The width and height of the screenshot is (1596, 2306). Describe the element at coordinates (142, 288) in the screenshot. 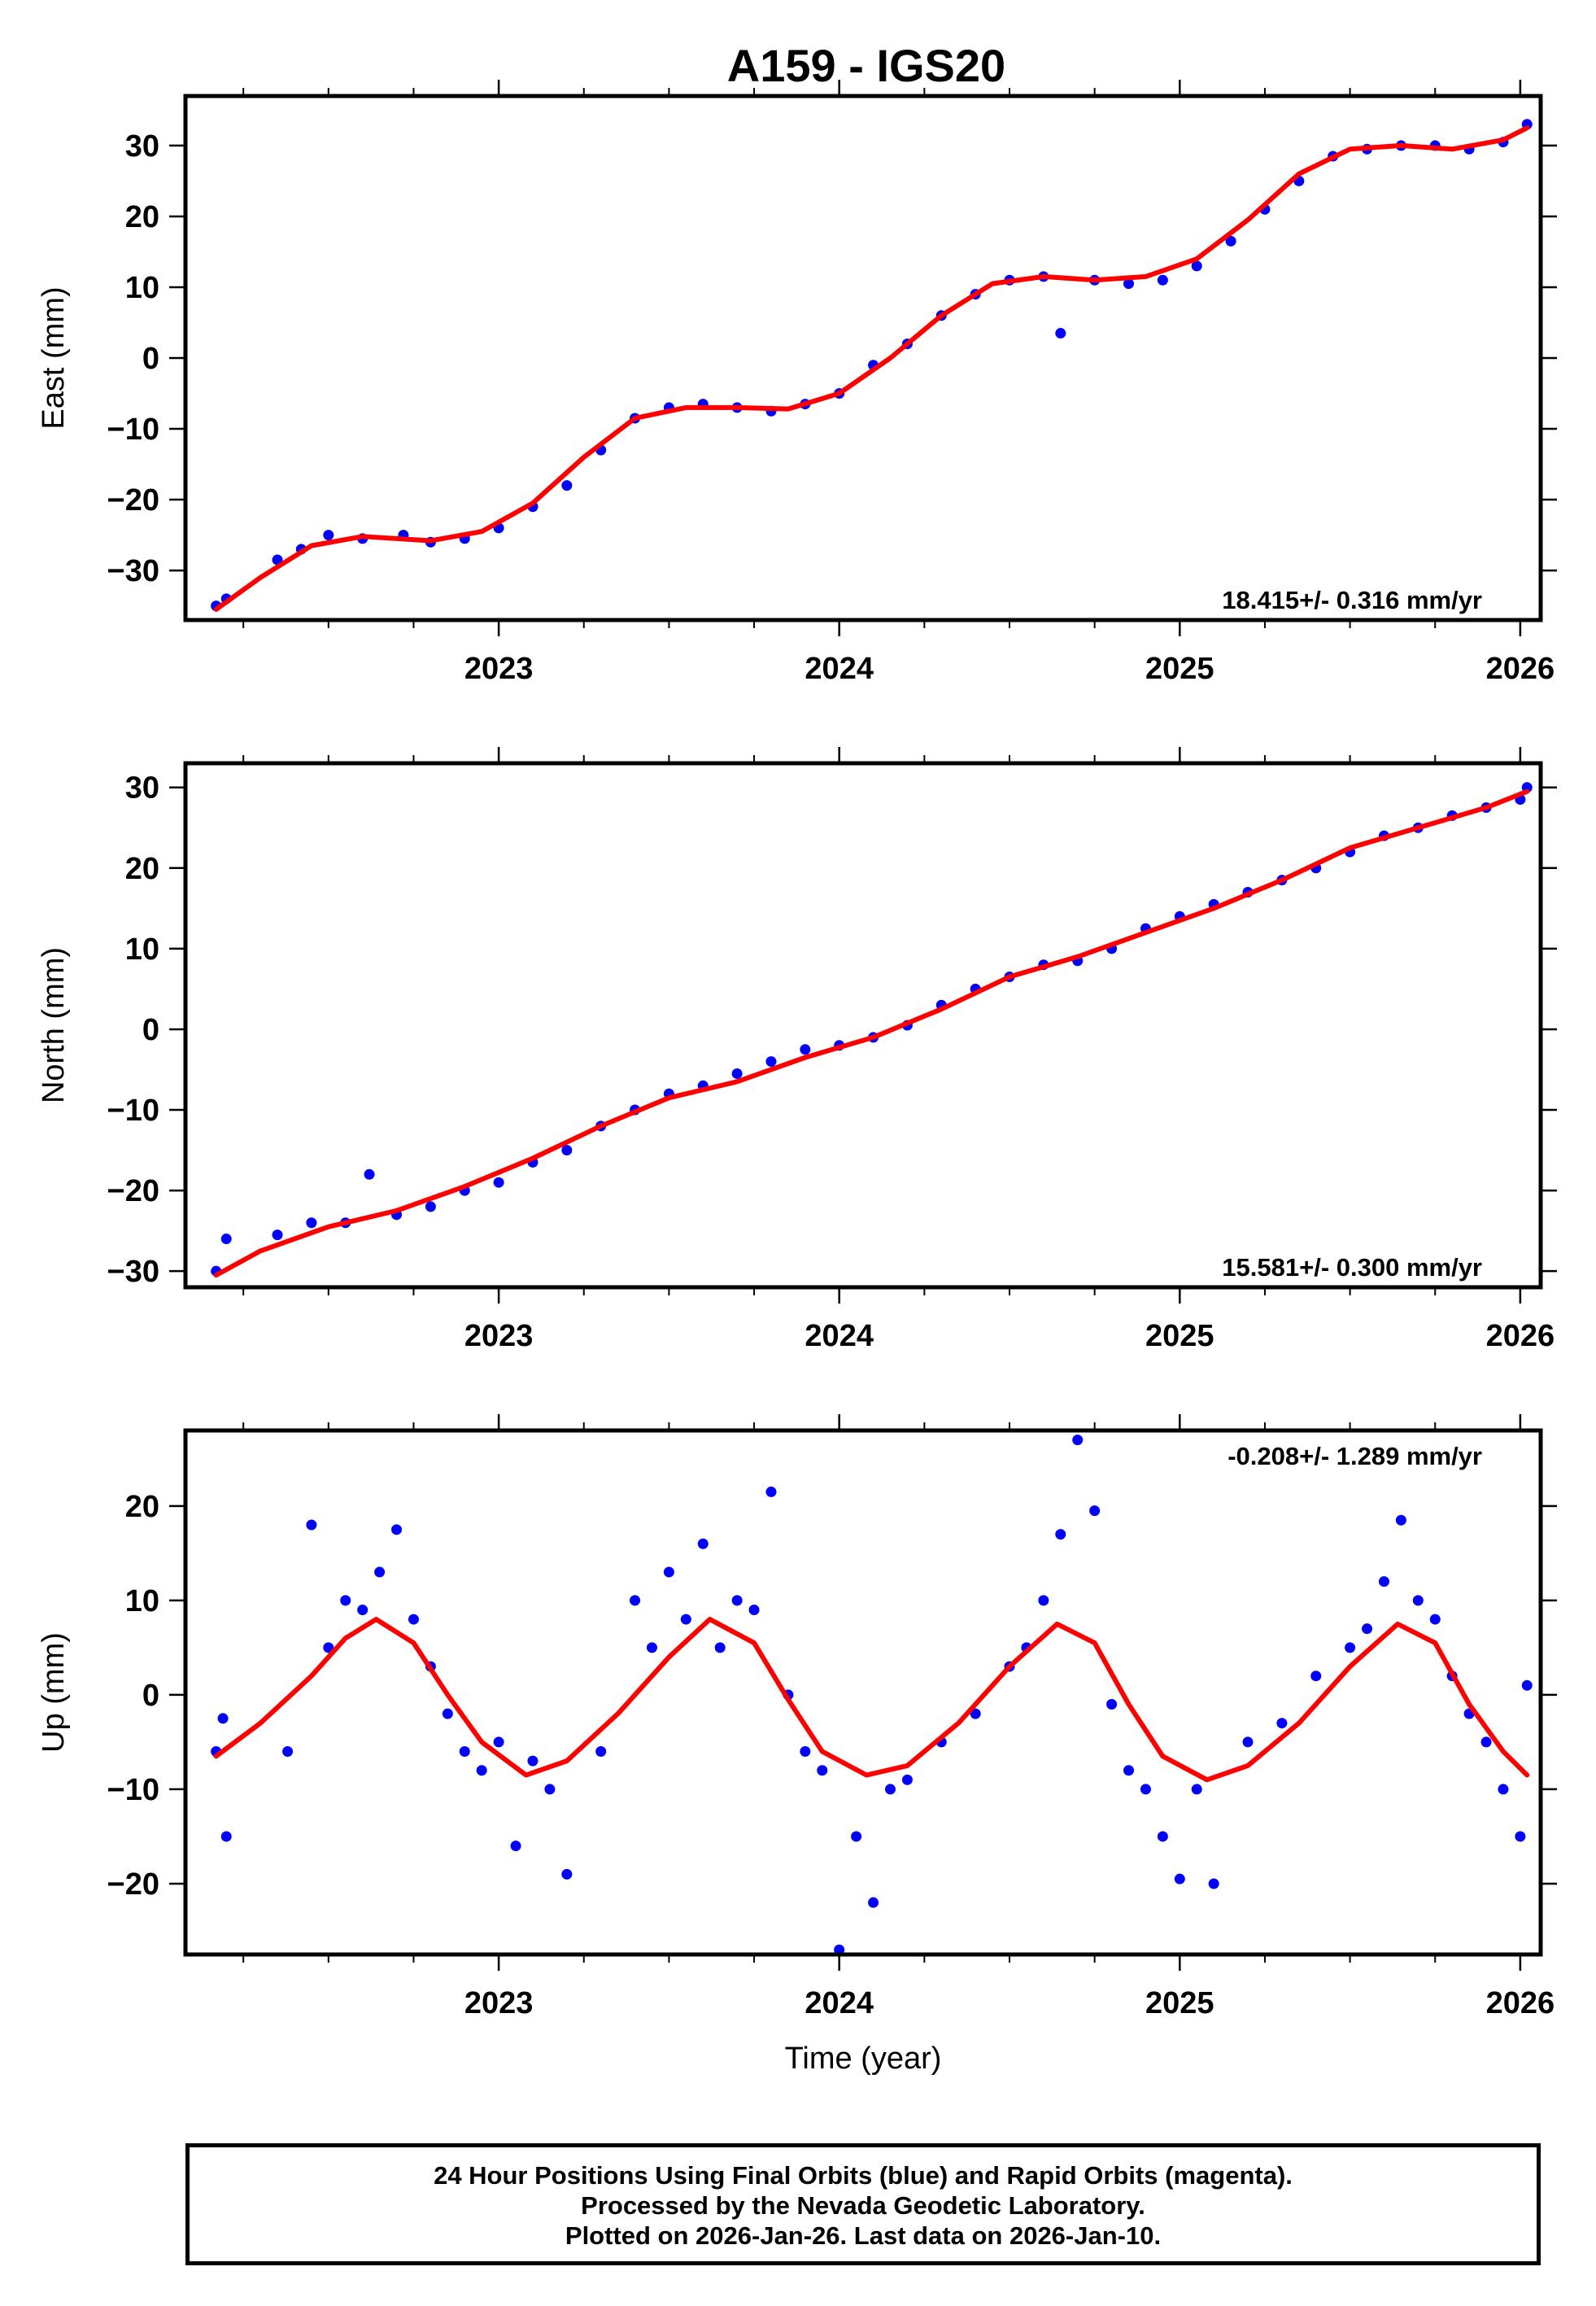

I see `east-y-tick-label: 10` at that location.